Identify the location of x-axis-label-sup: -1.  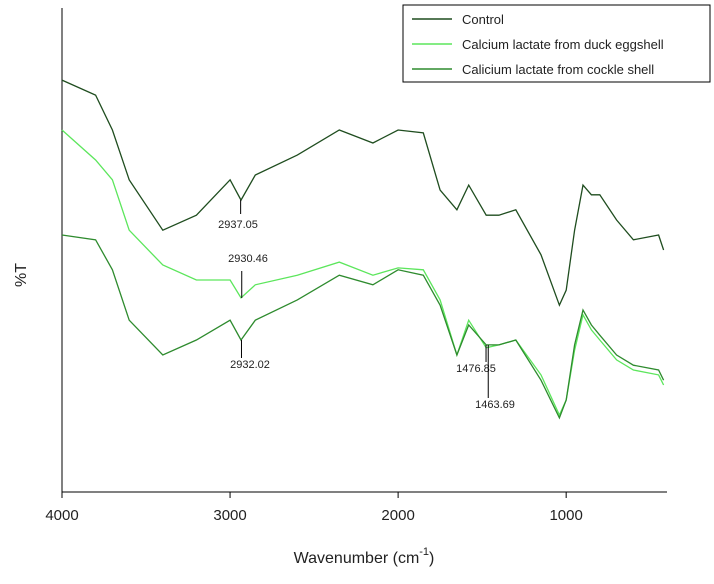
(424, 552).